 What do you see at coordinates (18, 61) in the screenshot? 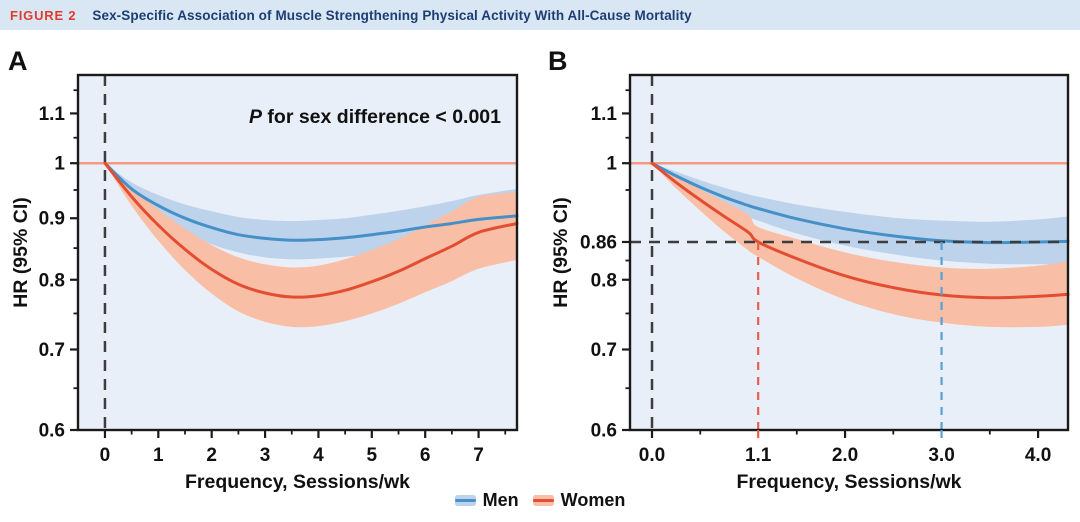
I see `panel-label-a: A` at bounding box center [18, 61].